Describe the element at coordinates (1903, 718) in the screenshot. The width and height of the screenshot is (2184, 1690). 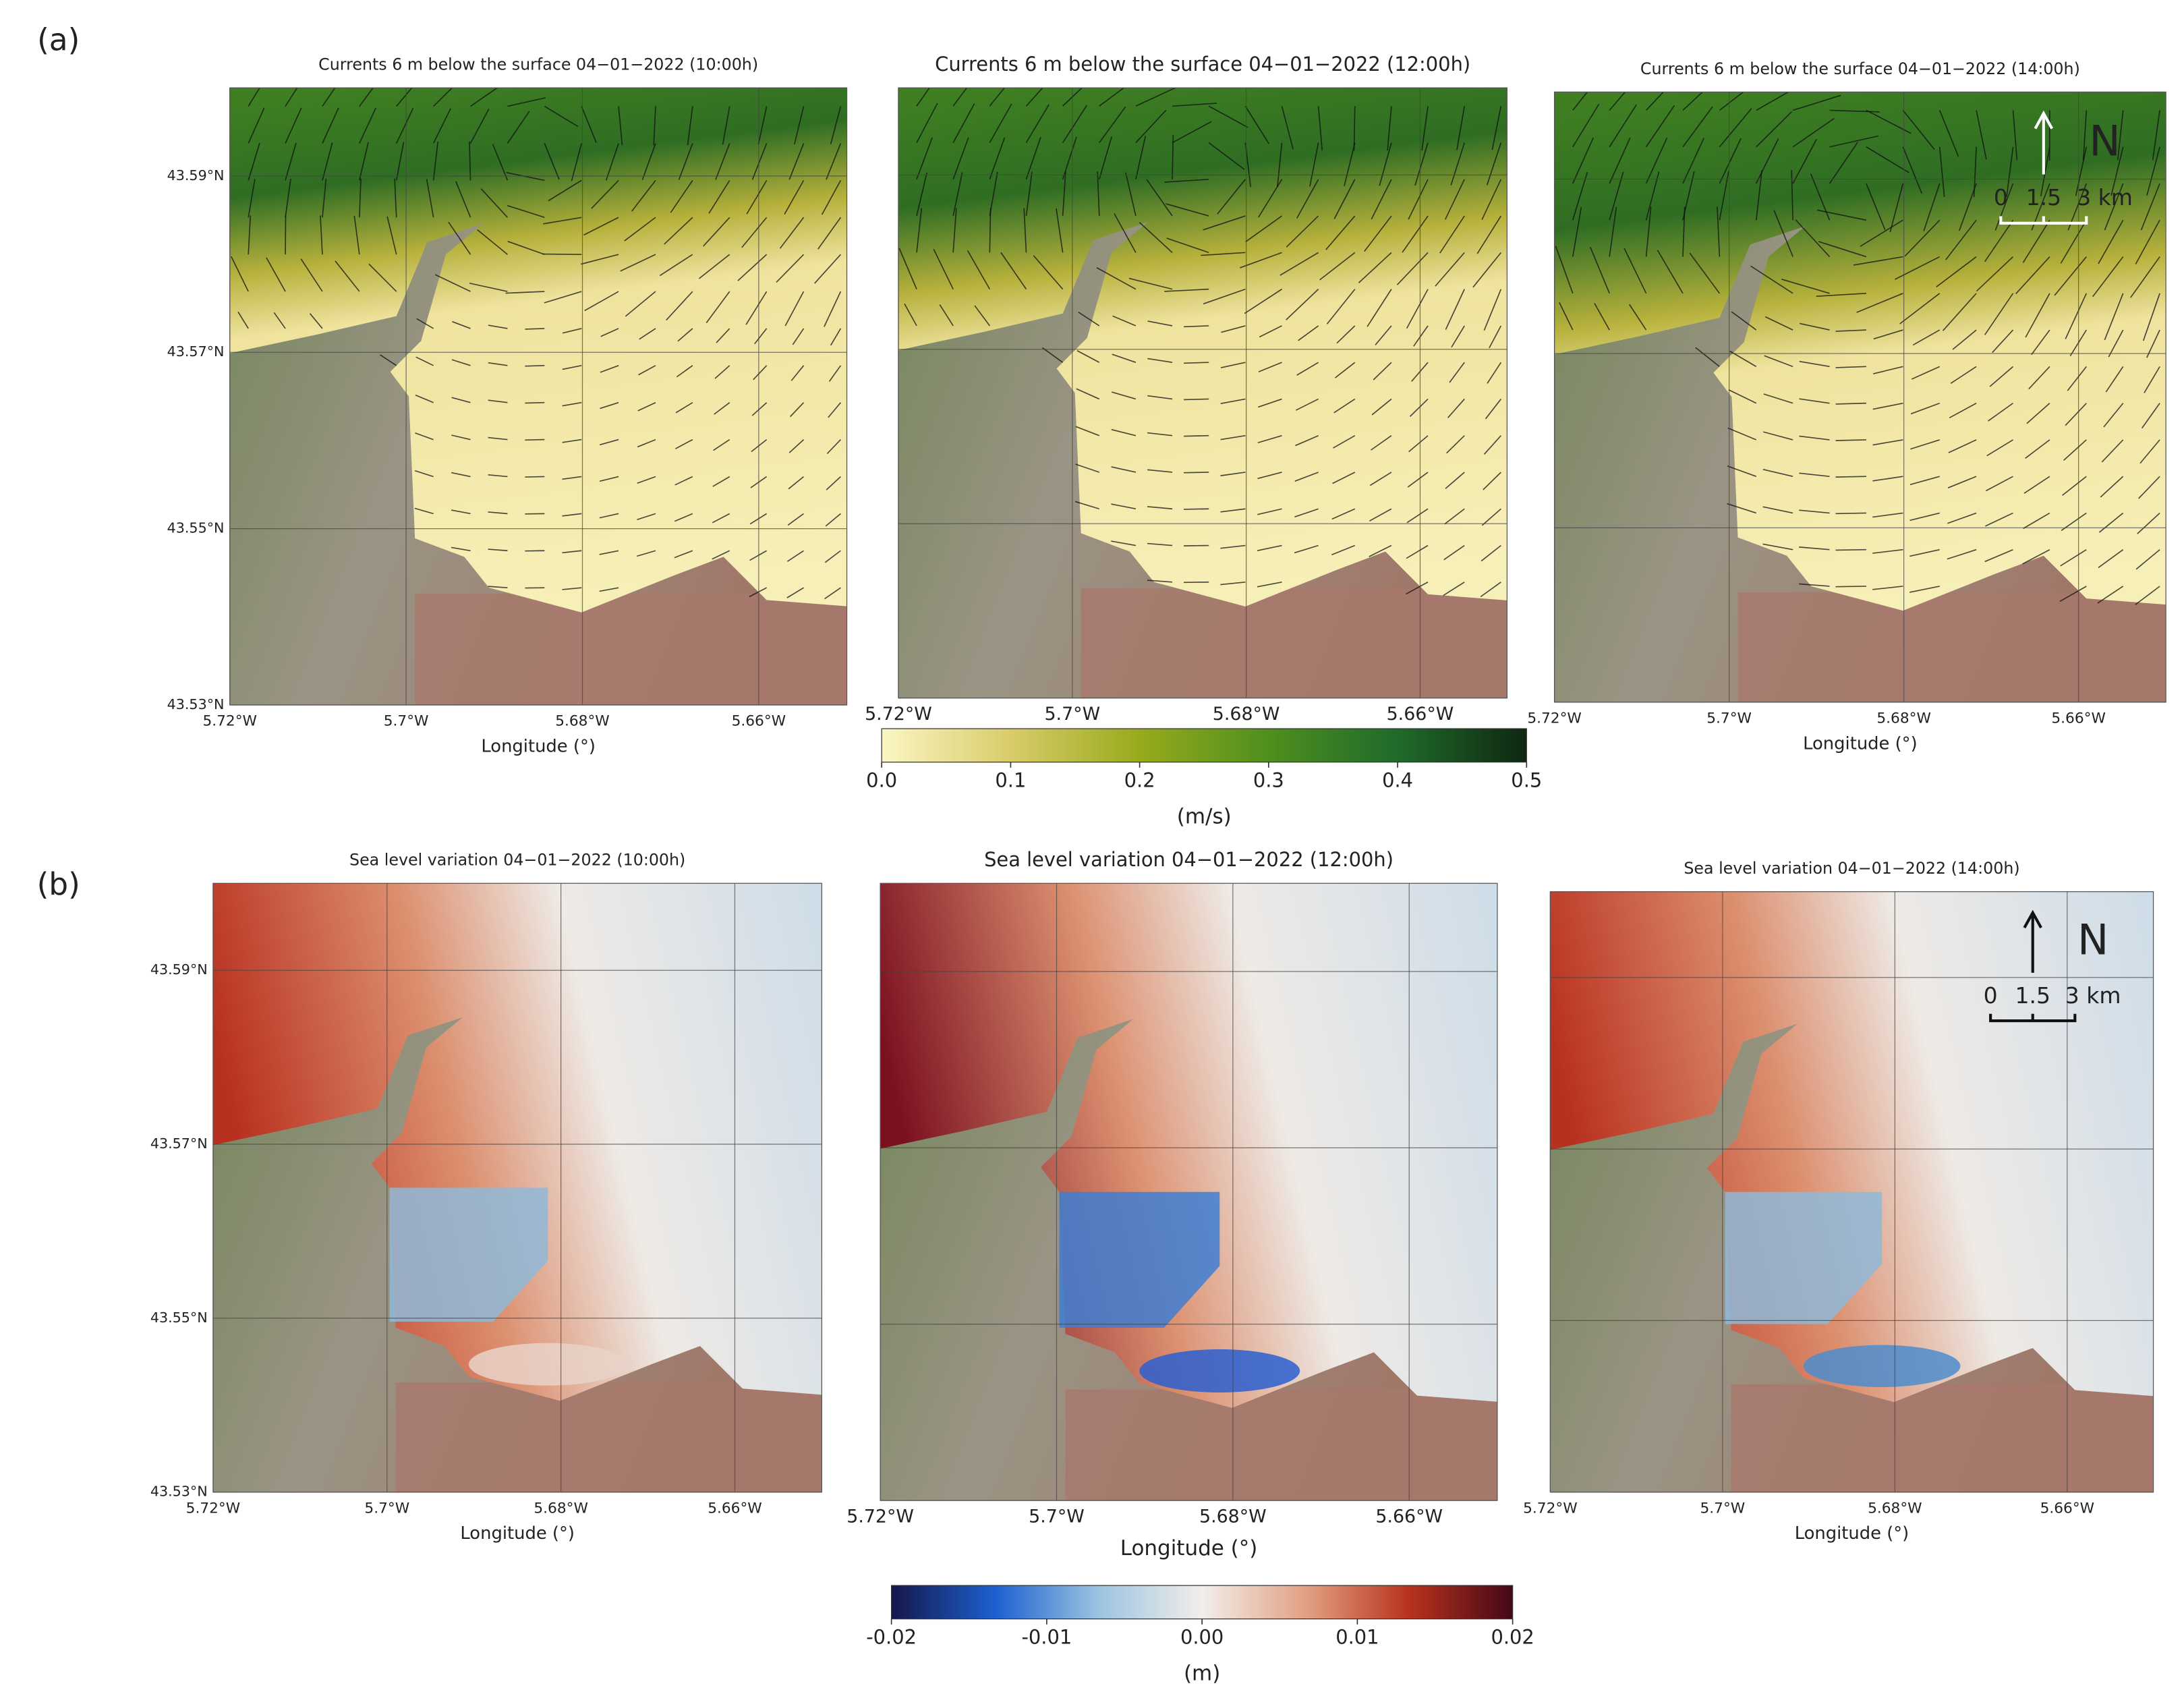
I see `x-tick-label: 5.68°W` at that location.